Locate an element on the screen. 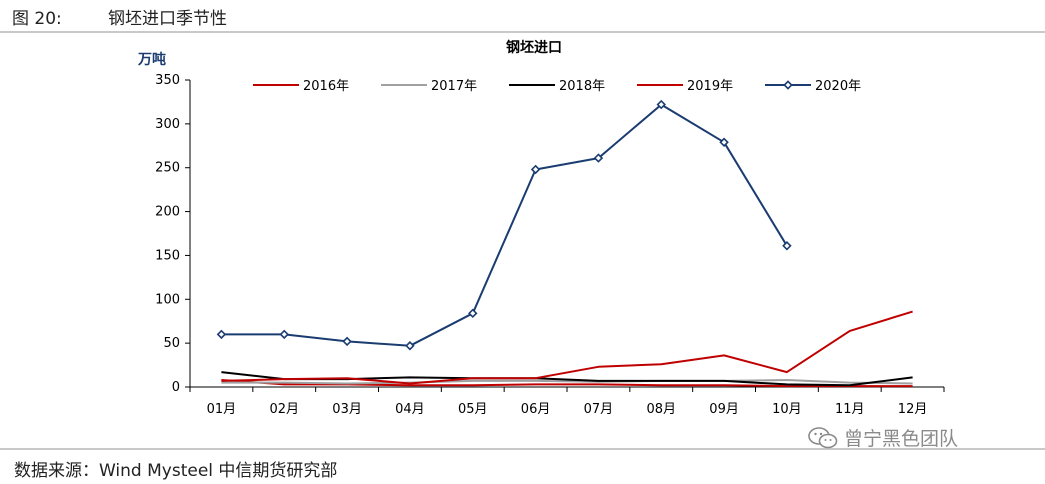 Image resolution: width=1045 pixels, height=484 pixels. watermark: 曾宁黑色团队 is located at coordinates (883, 437).